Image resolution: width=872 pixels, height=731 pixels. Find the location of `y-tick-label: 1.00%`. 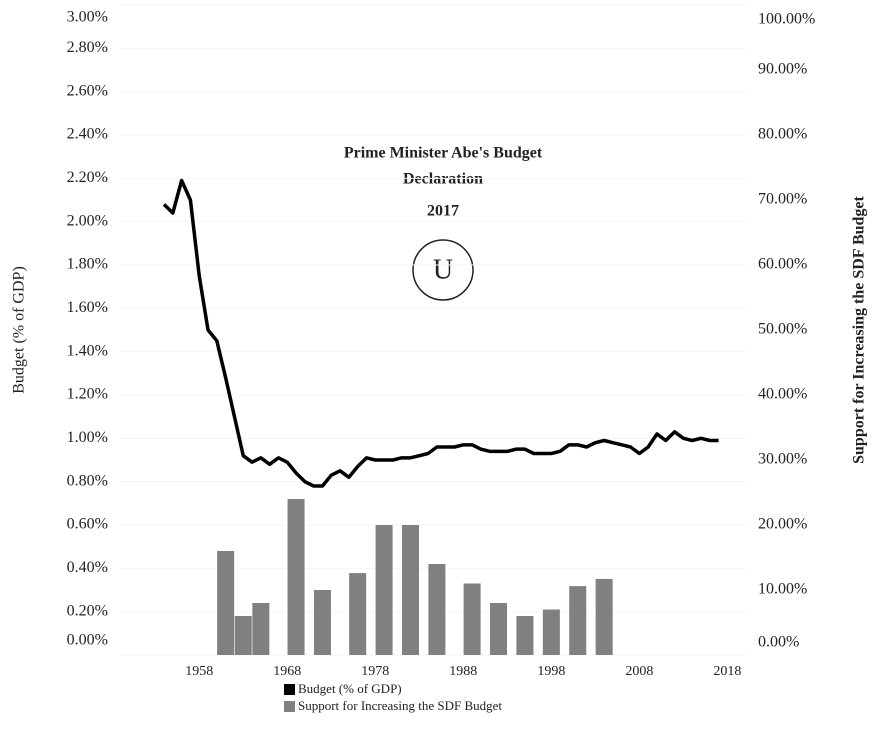

y-tick-label: 1.00% is located at coordinates (87, 437).